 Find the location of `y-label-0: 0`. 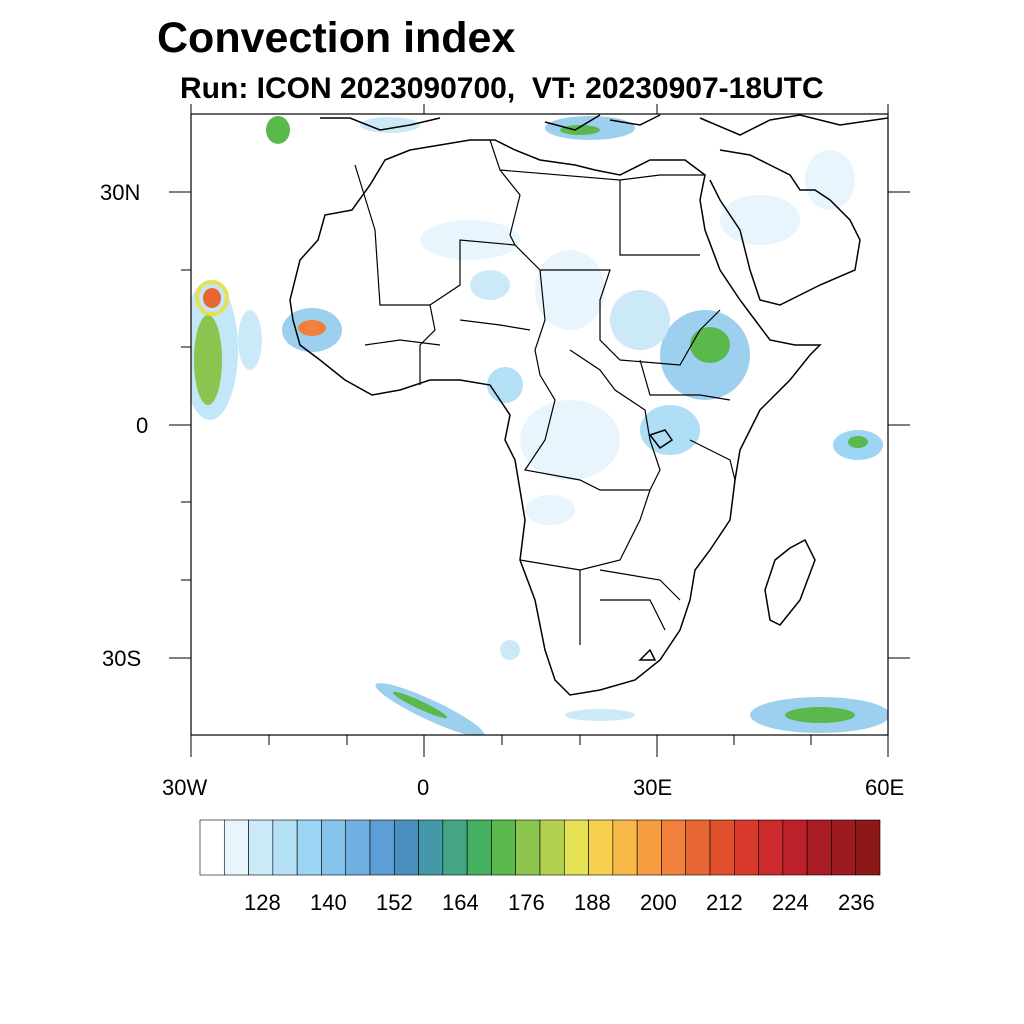

y-label-0: 0 is located at coordinates (142, 425).